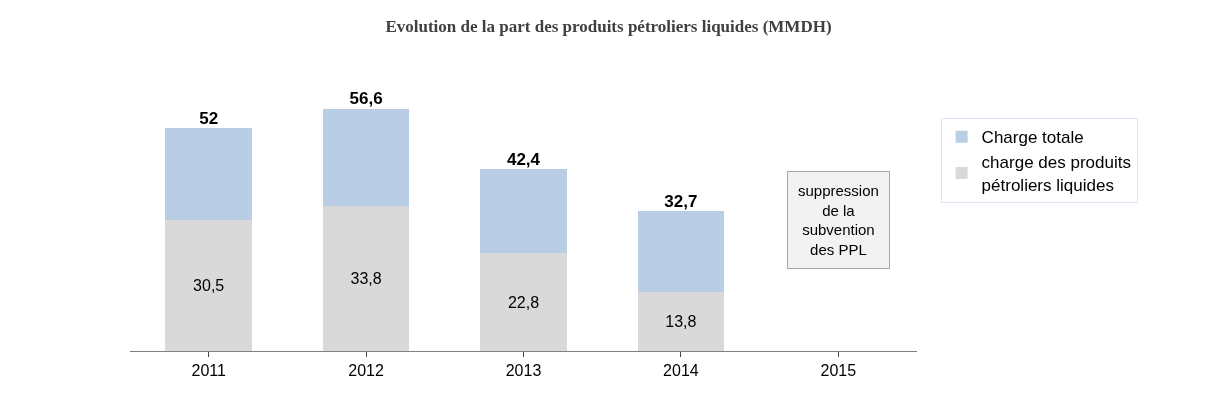 The height and width of the screenshot is (401, 1217). Describe the element at coordinates (838, 220) in the screenshot. I see `annotation: suppression de la subvention des PPL` at that location.